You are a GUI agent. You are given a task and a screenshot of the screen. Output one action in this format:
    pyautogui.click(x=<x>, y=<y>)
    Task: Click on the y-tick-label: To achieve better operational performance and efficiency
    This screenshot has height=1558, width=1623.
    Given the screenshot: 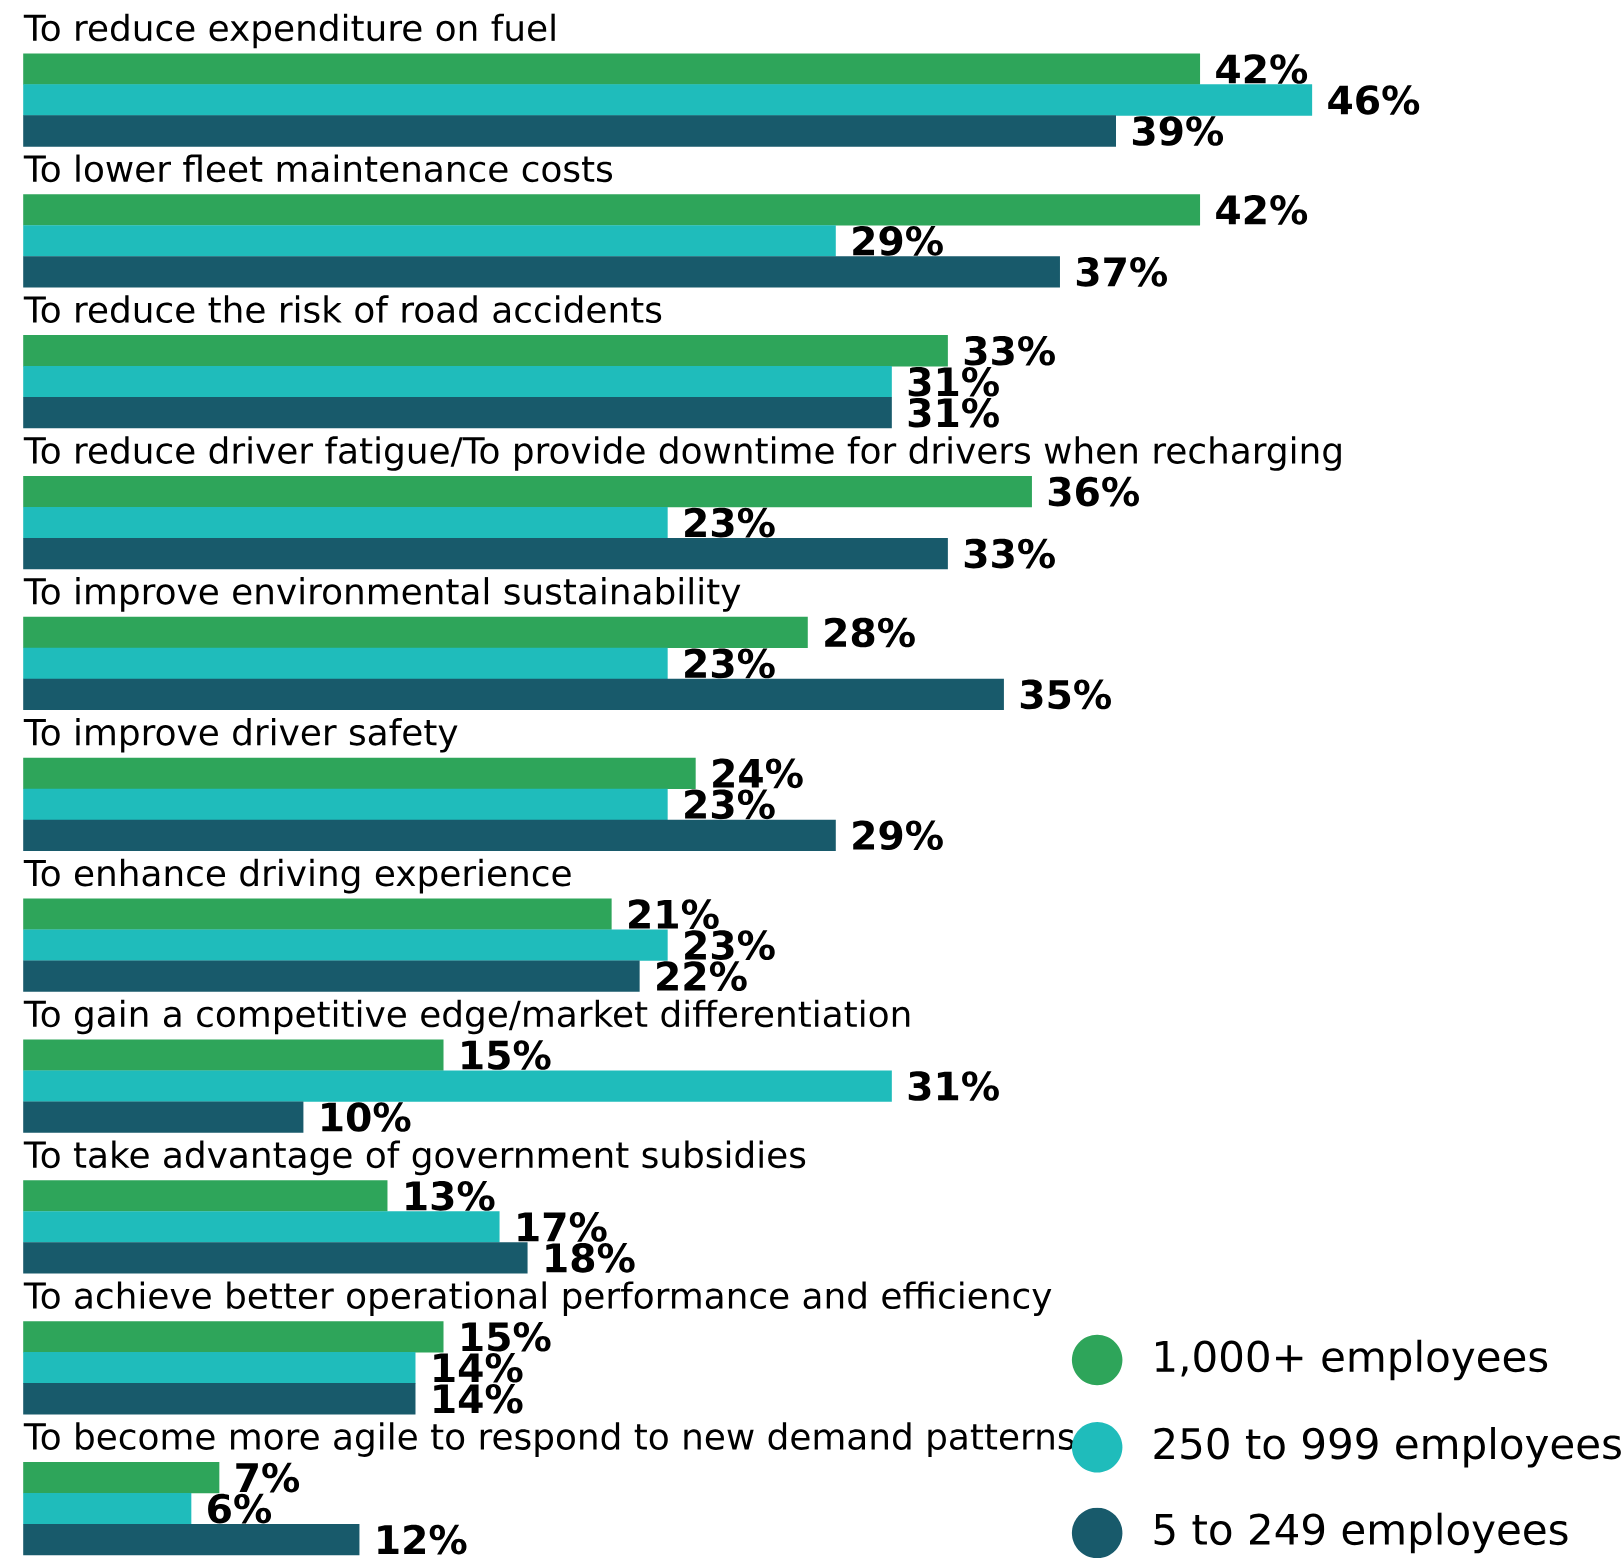 What is the action you would take?
    pyautogui.click(x=537, y=1298)
    